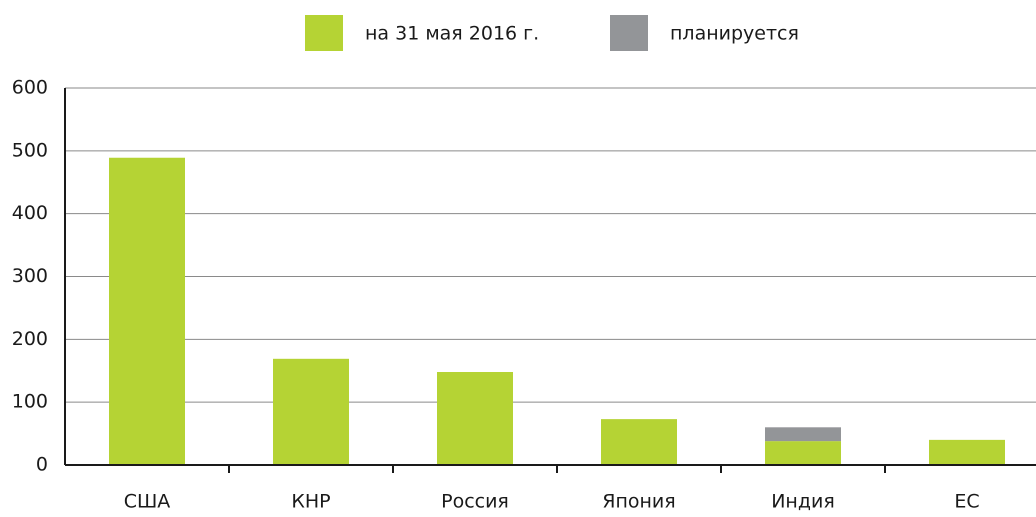 This screenshot has width=1036, height=517. I want to click on x-tick-label: КНР, so click(310, 502).